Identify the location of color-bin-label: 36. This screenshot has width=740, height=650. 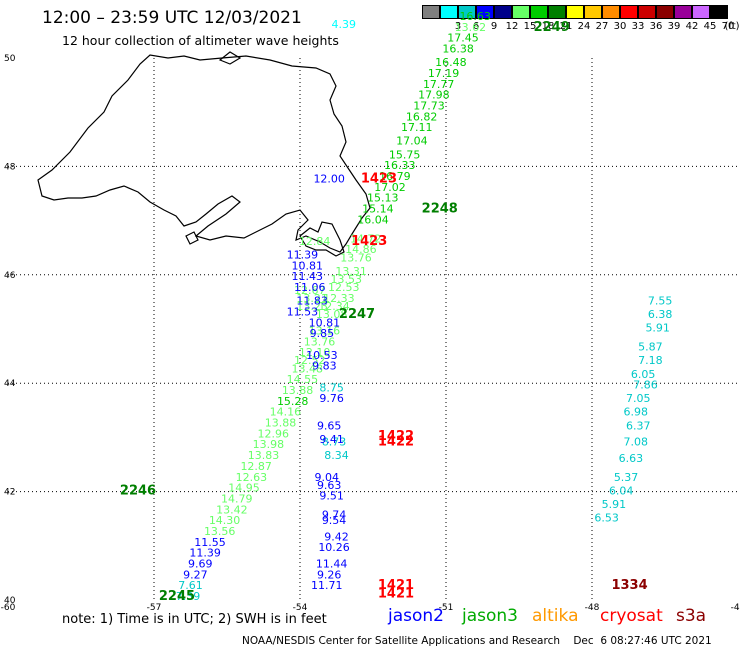
(656, 26).